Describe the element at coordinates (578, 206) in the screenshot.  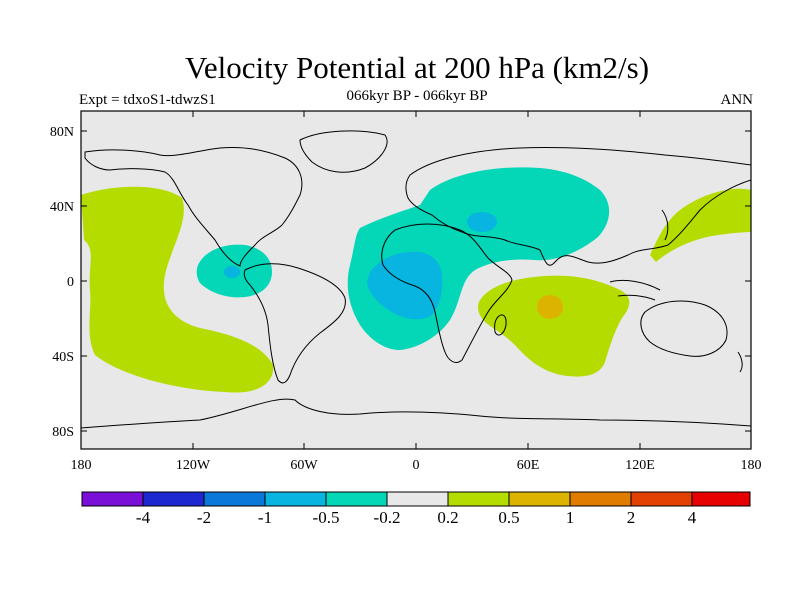
I see `coast-eurasia` at that location.